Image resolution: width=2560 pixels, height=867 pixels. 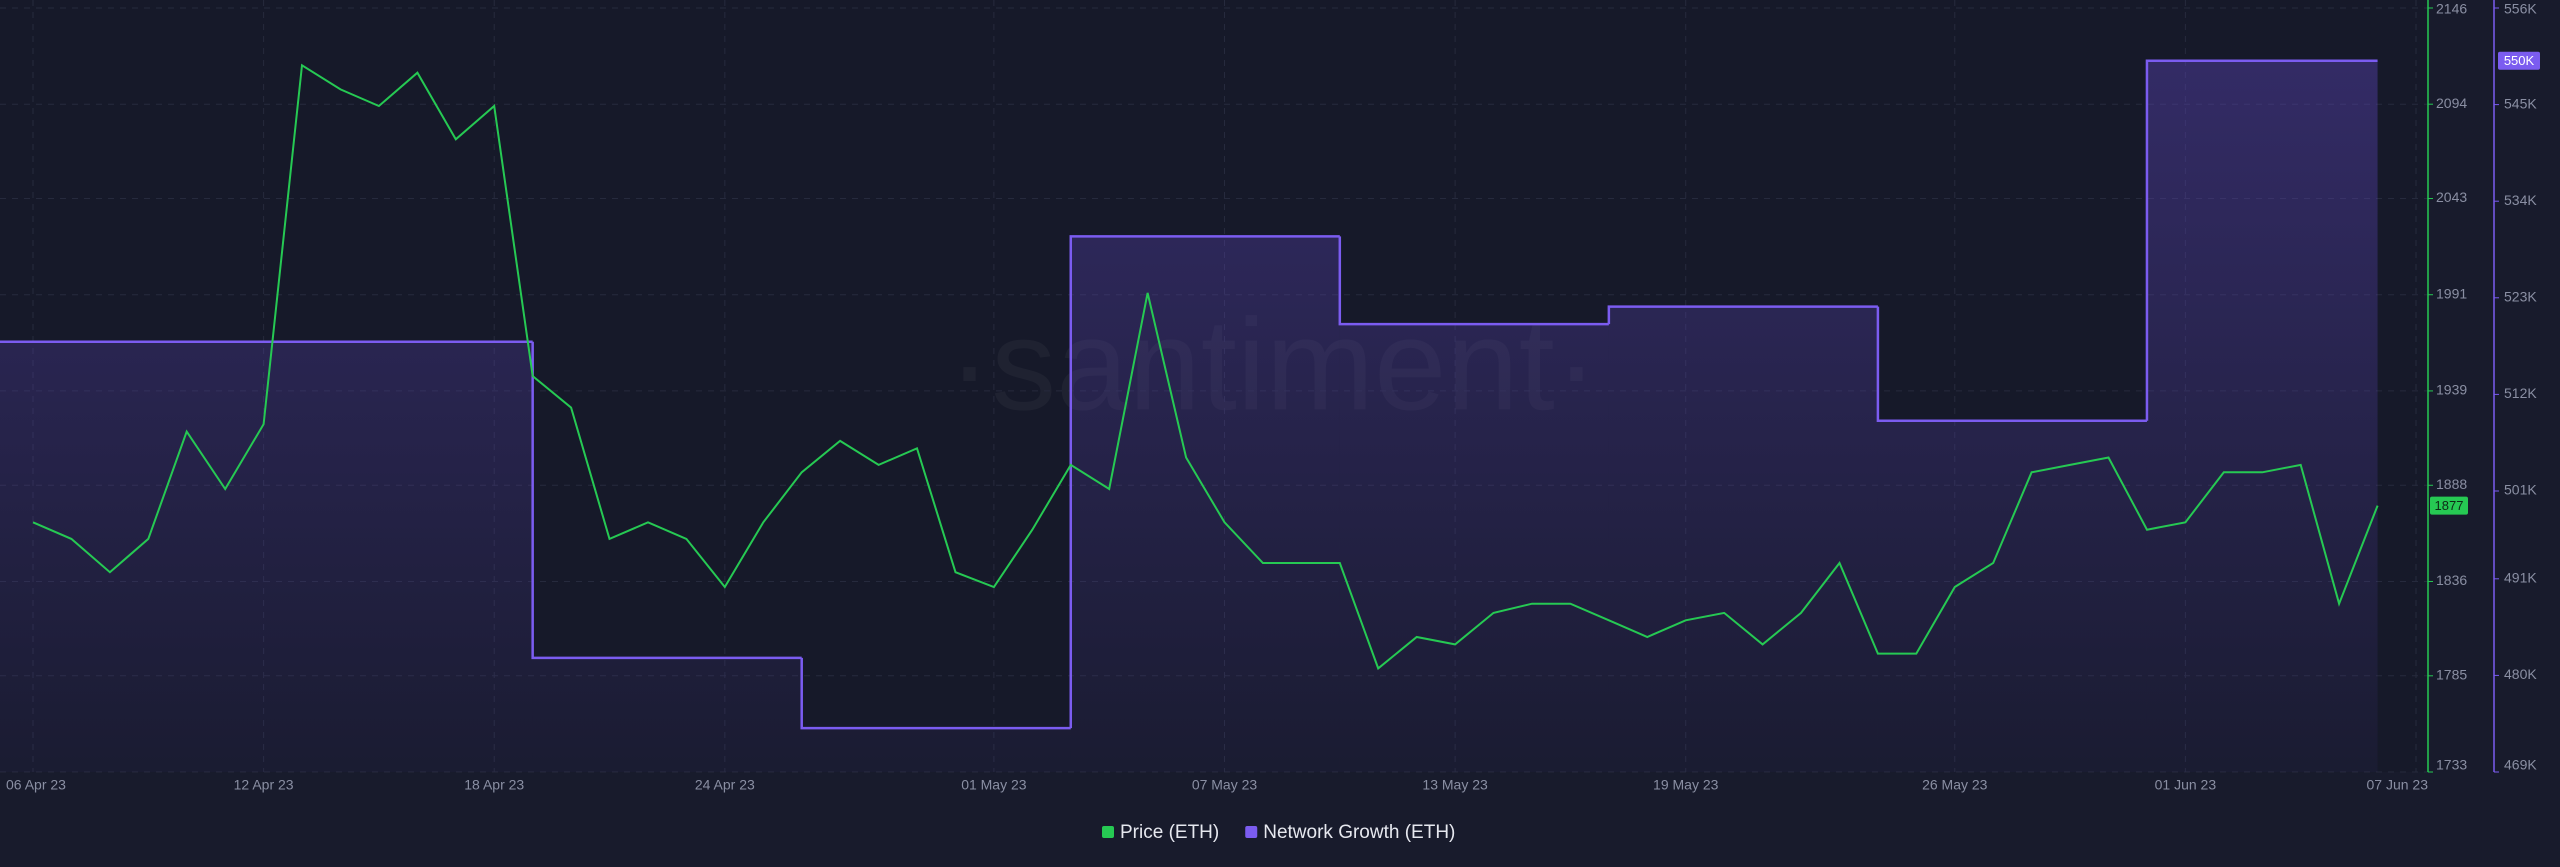 I want to click on x-tick-label: 13 May 23, so click(x=1455, y=785).